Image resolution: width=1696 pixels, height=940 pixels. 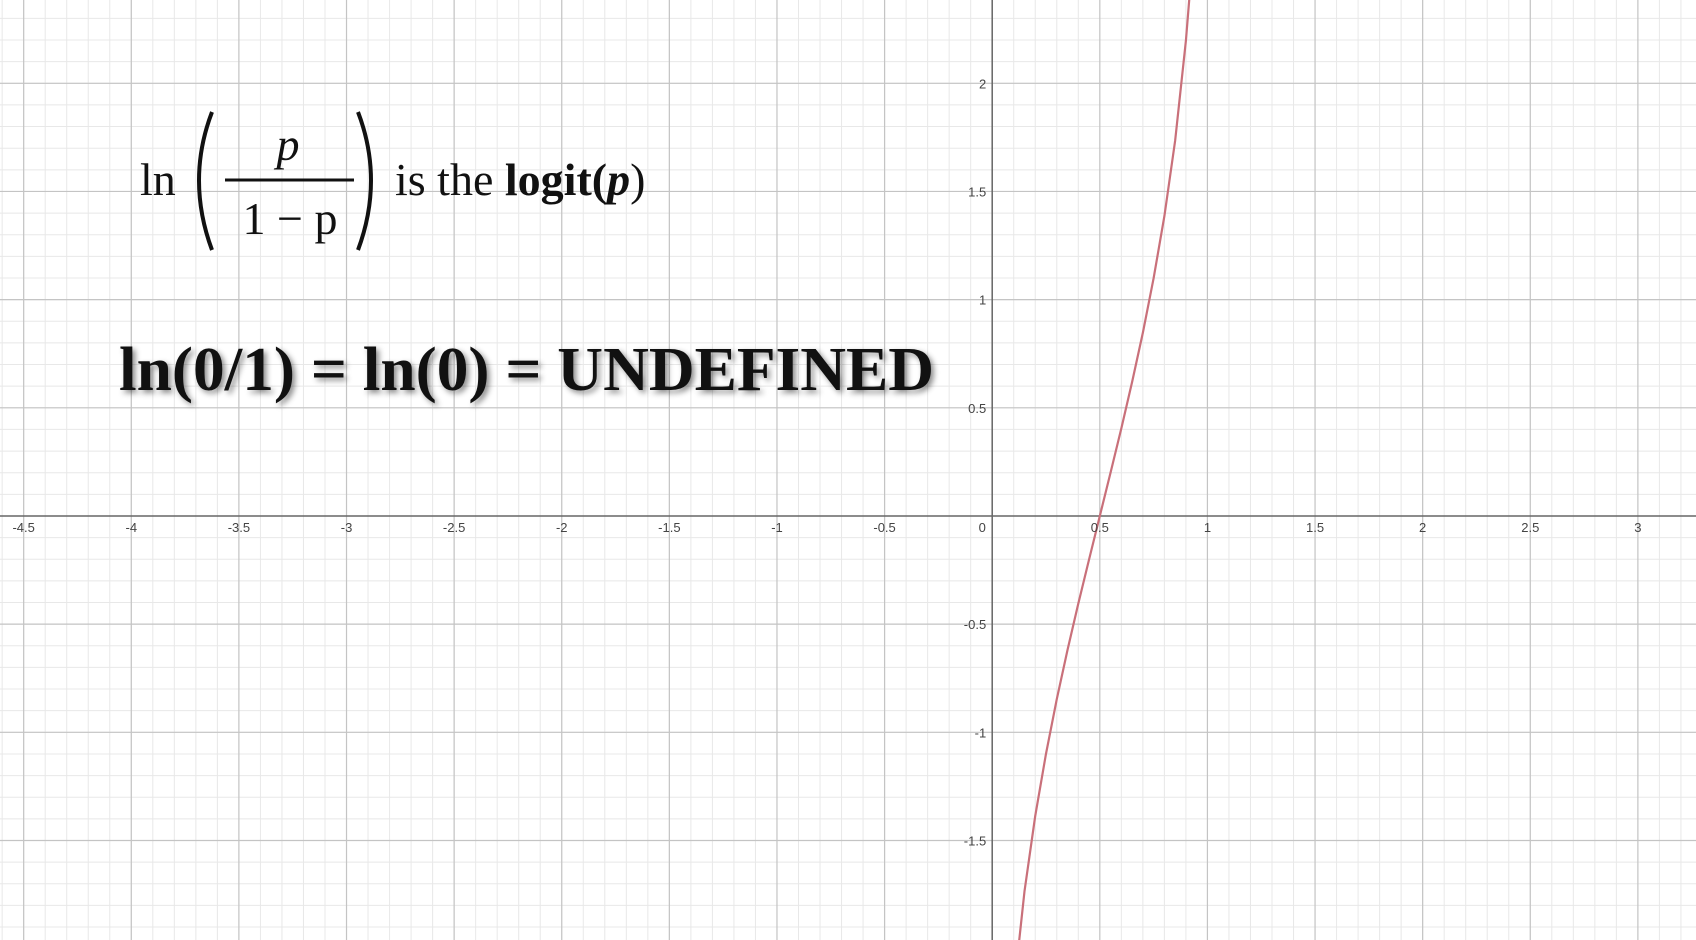 What do you see at coordinates (982, 83) in the screenshot?
I see `y-tick-label: 2` at bounding box center [982, 83].